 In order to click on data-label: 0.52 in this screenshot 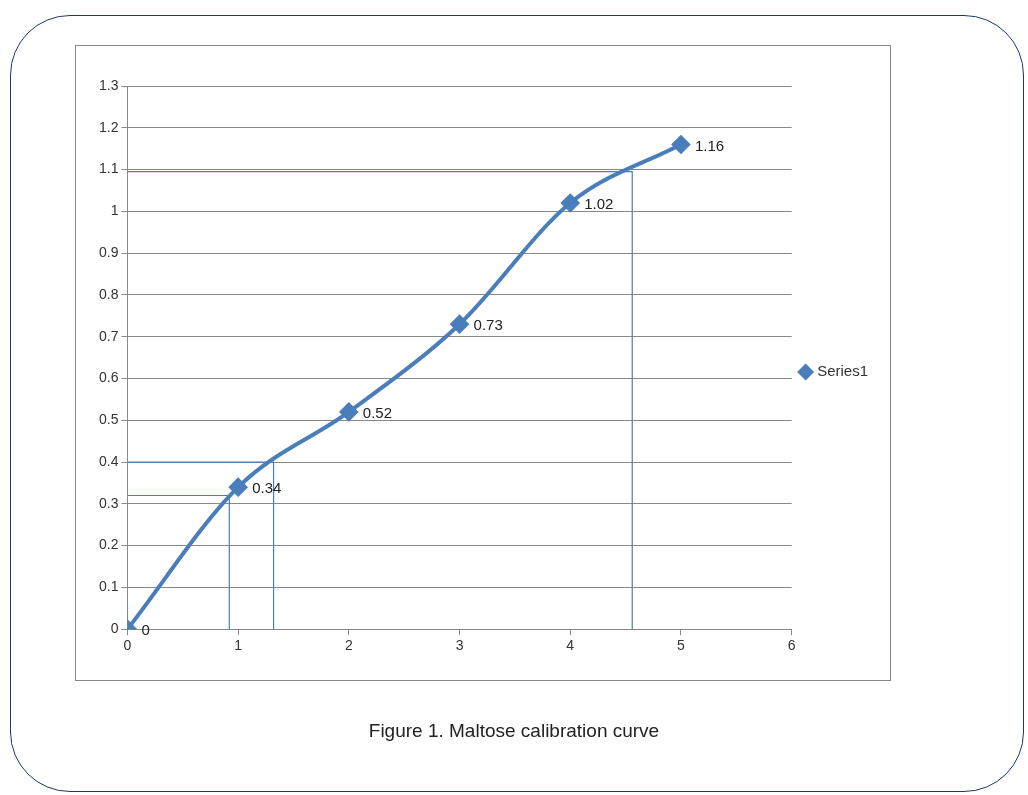, I will do `click(377, 413)`.